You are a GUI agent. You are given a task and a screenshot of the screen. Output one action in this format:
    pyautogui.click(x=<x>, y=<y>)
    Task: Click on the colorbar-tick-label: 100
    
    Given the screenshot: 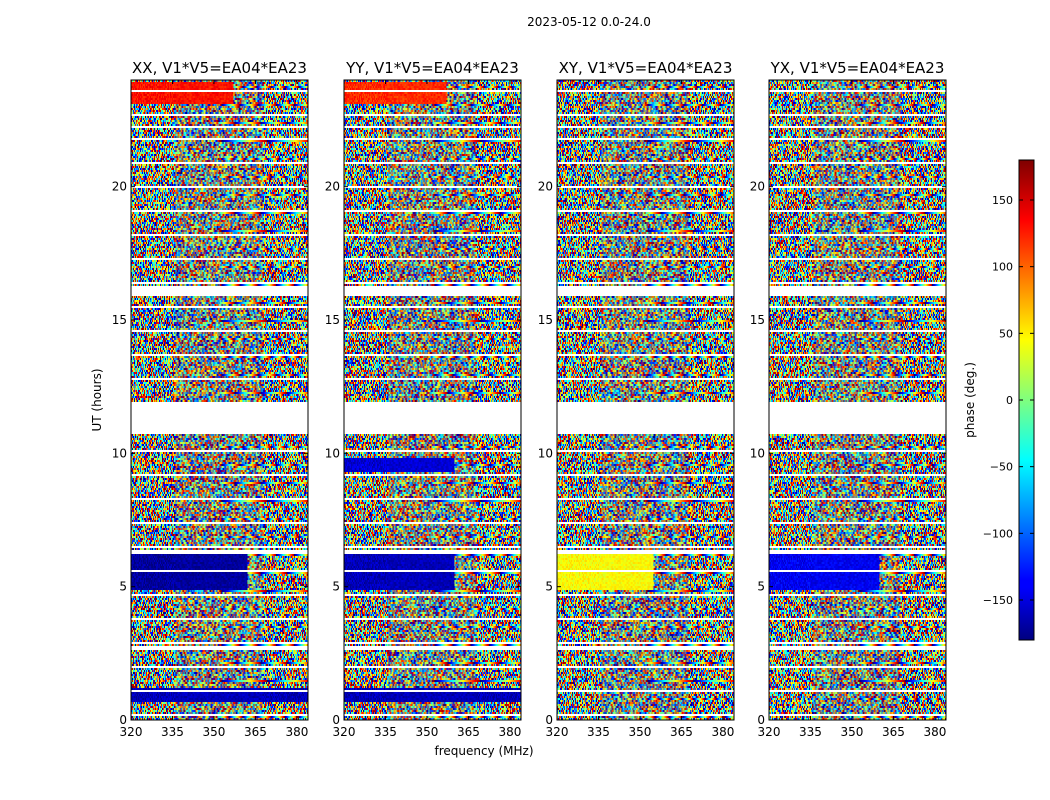 What is the action you would take?
    pyautogui.click(x=1002, y=267)
    